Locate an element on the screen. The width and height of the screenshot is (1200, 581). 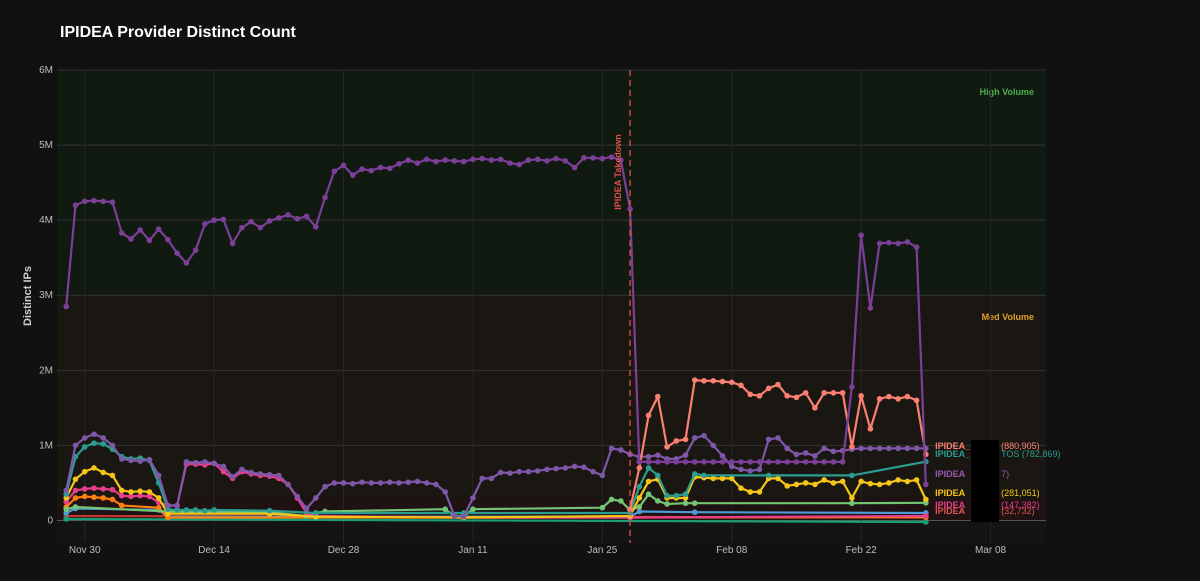
y-tick-label: 4M is located at coordinates (46, 220).